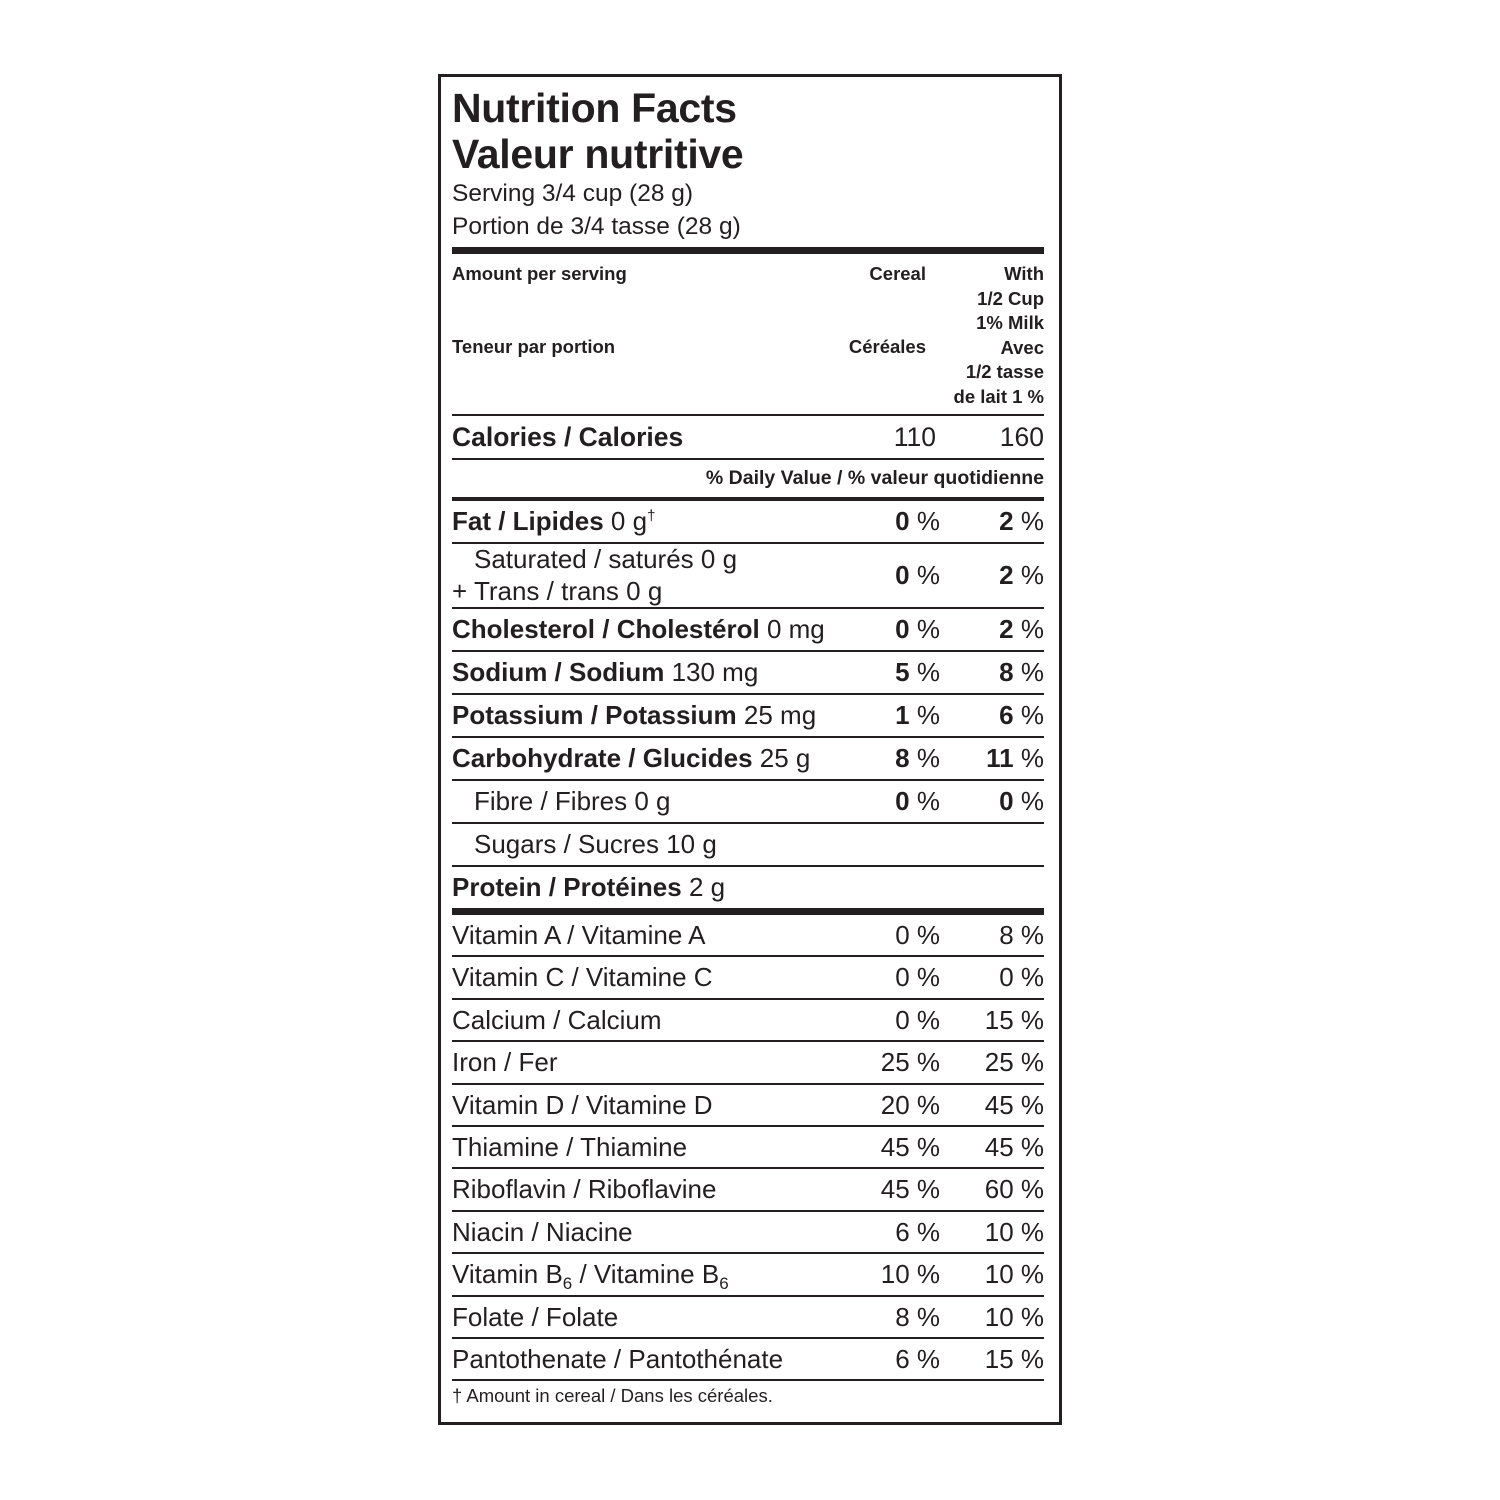  Describe the element at coordinates (505, 1062) in the screenshot. I see `vitamin-label: Iron / Fer` at that location.